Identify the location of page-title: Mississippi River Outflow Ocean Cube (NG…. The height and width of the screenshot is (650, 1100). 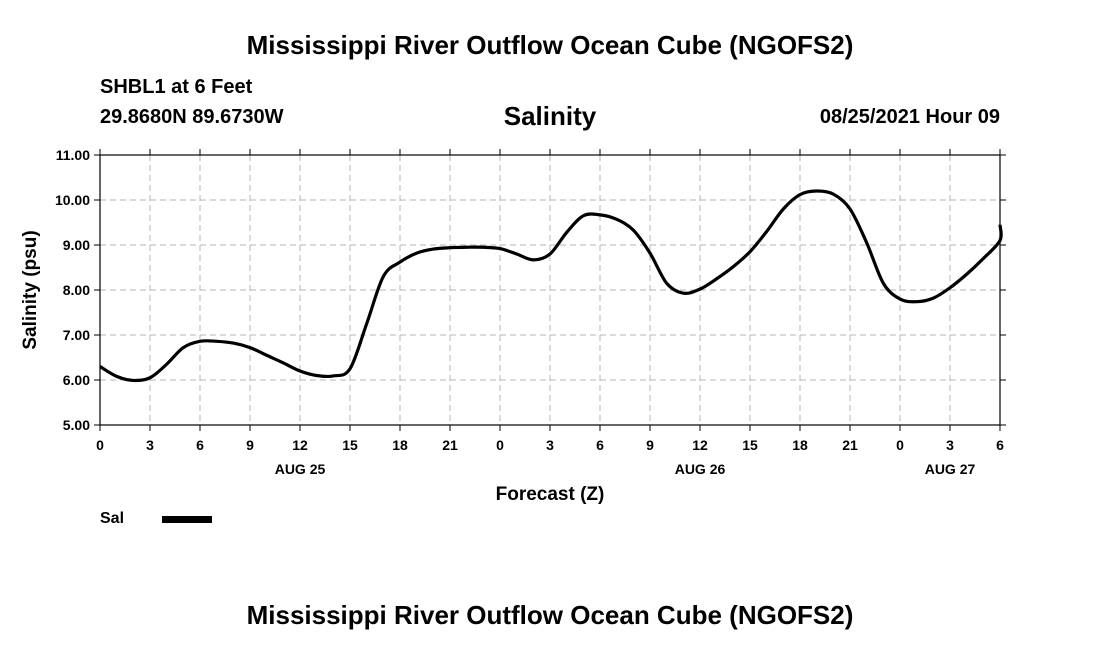
(550, 45).